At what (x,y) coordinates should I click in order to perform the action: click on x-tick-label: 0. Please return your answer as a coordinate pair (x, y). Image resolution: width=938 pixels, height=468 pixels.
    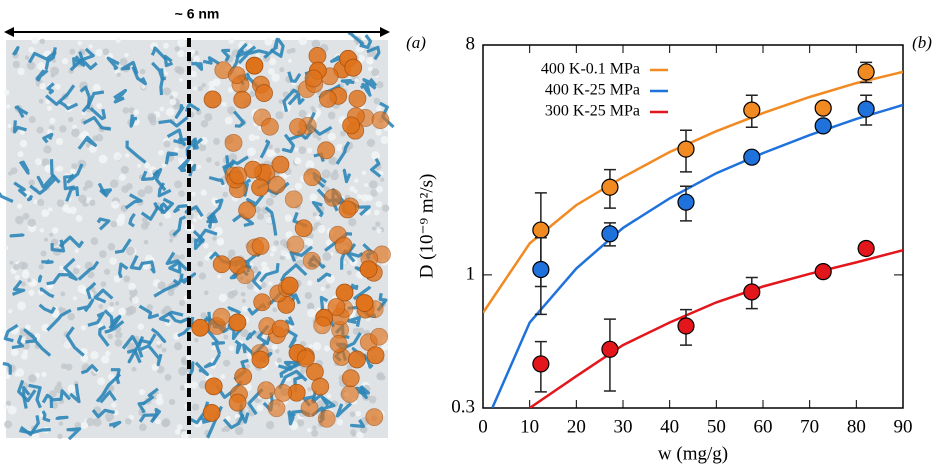
    Looking at the image, I should click on (483, 426).